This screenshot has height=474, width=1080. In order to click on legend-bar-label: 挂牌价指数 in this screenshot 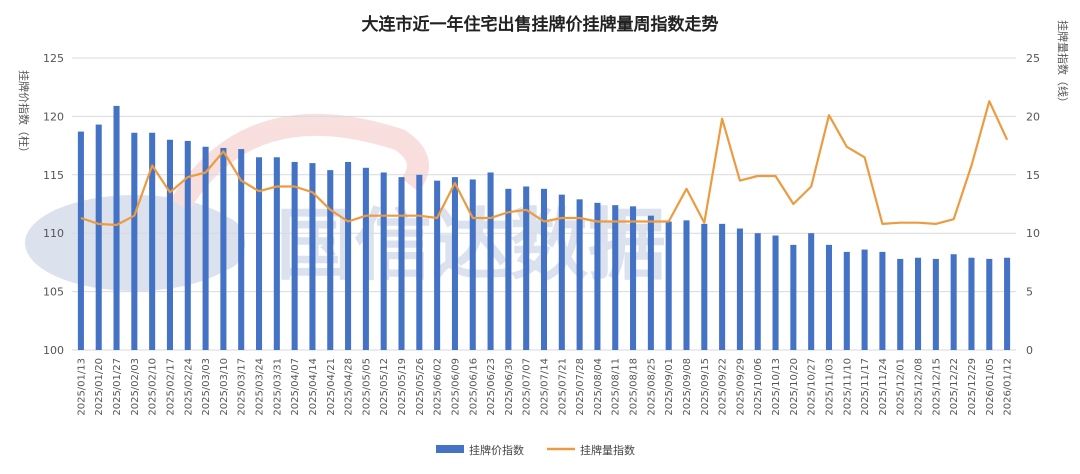, I will do `click(496, 450)`.